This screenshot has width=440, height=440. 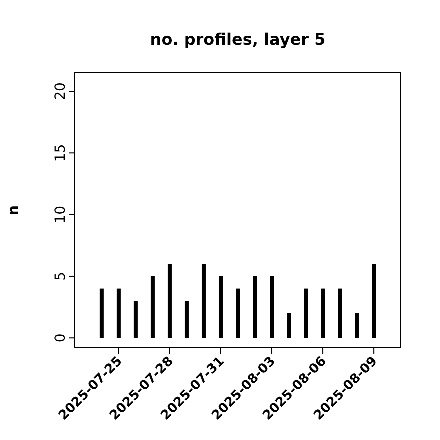 I want to click on y-tick-label: 10, so click(x=61, y=215).